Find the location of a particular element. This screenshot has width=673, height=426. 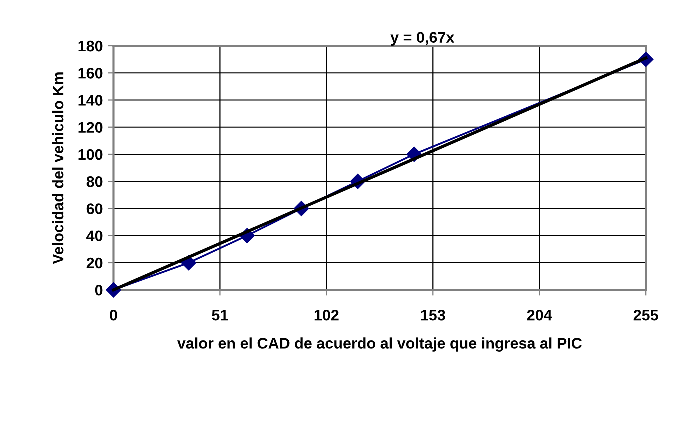

y-tick-label: 100 is located at coordinates (90, 154).